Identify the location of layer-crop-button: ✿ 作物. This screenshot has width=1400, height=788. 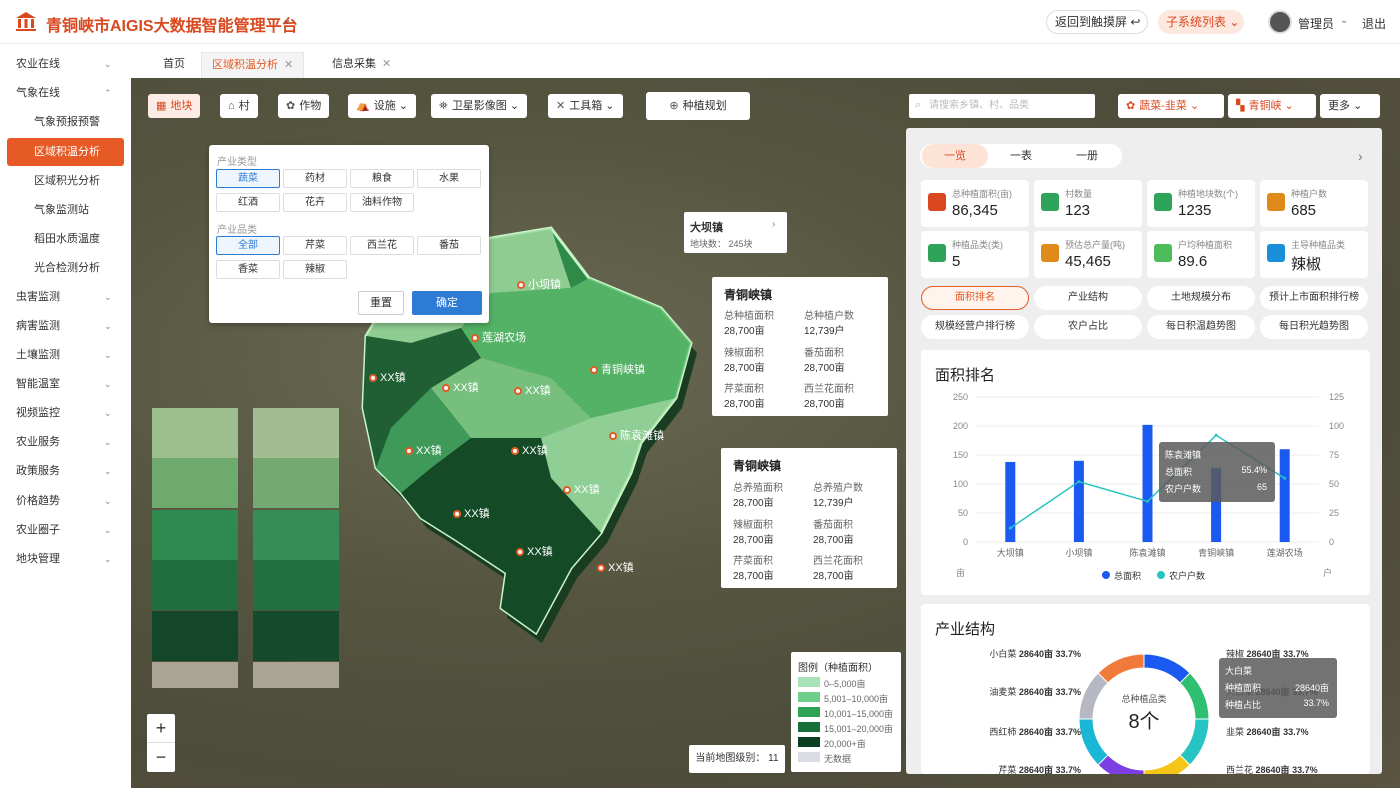
(304, 106).